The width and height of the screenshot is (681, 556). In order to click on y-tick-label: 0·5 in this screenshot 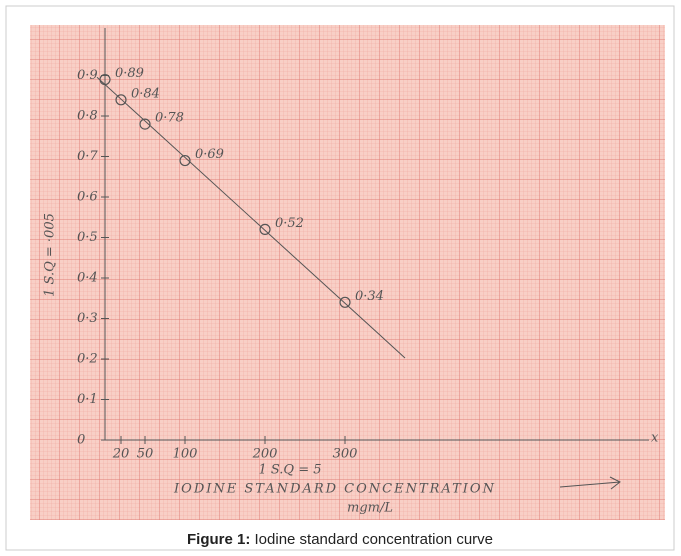, I will do `click(87, 237)`.